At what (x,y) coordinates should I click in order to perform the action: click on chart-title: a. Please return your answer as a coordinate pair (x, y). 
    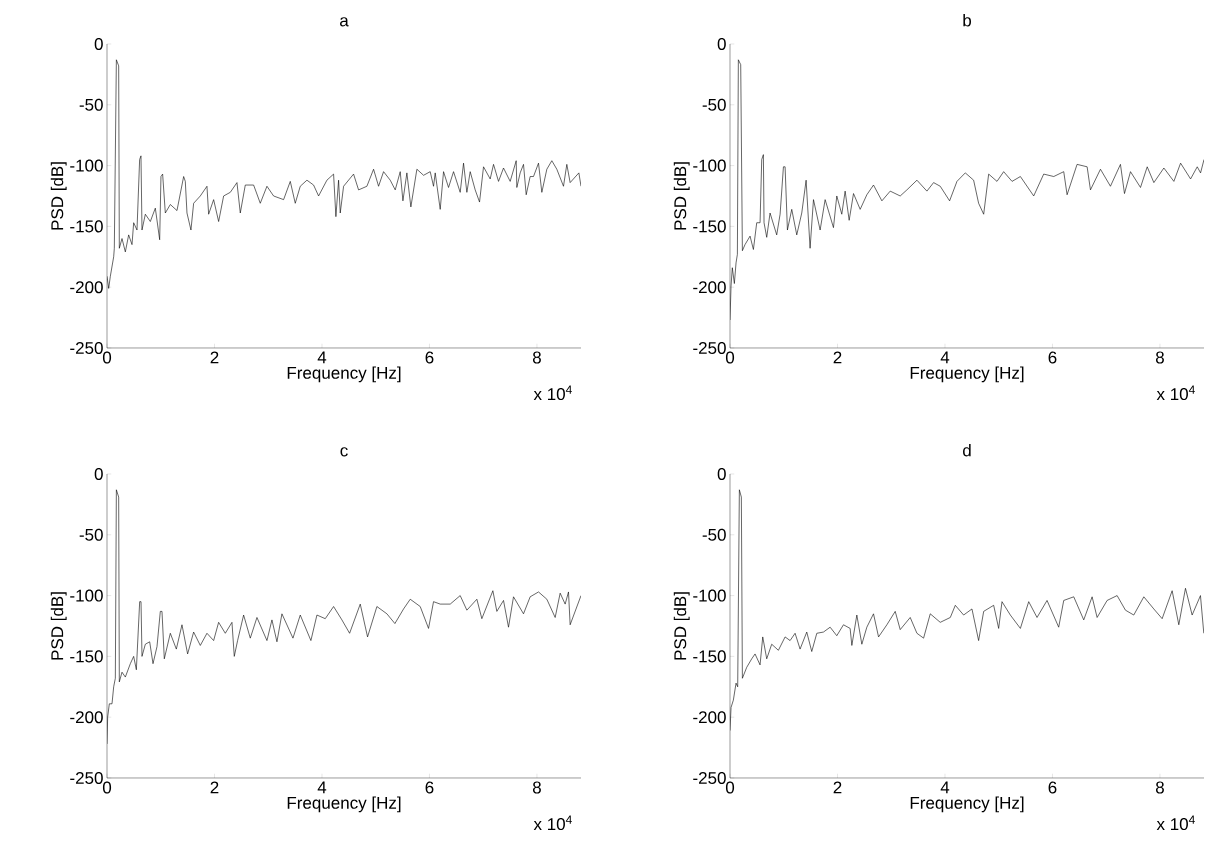
    Looking at the image, I should click on (344, 22).